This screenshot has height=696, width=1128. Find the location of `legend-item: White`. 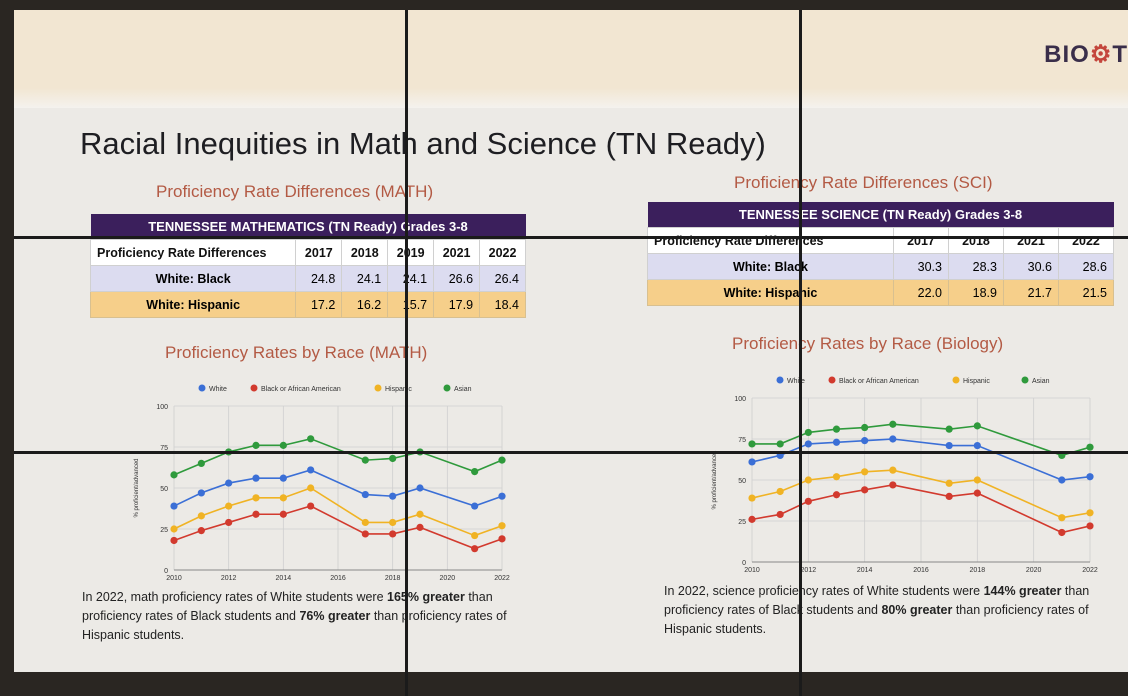

legend-item: White is located at coordinates (790, 380).